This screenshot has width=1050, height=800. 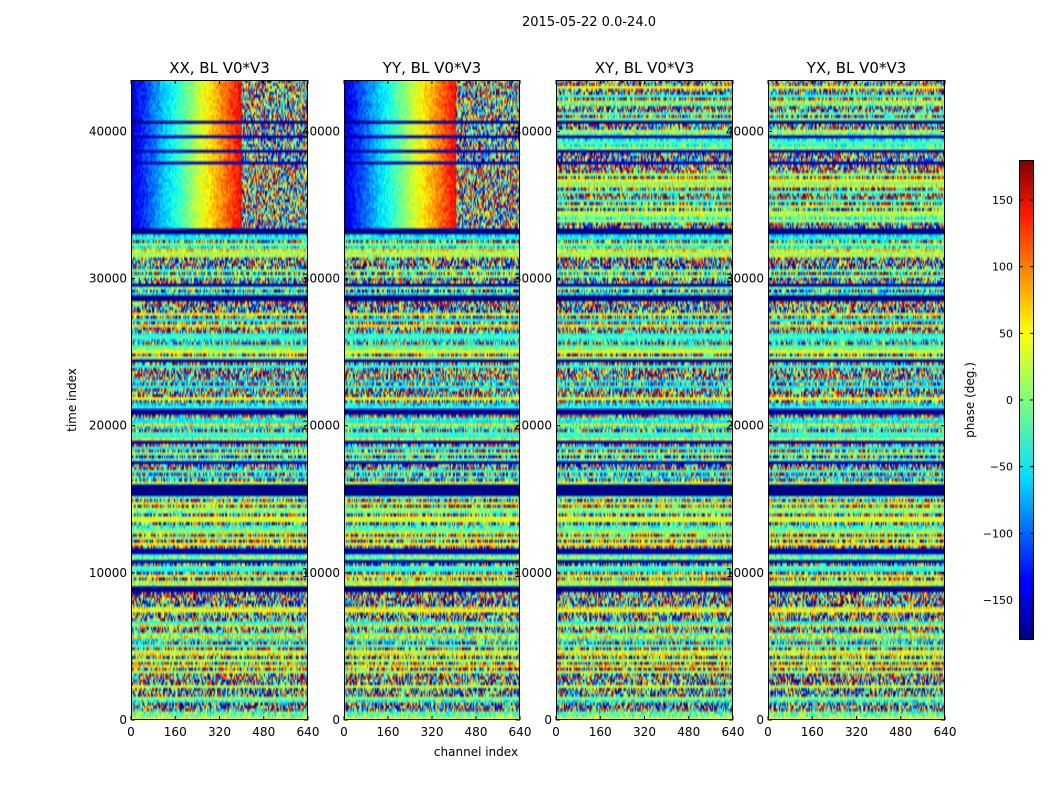 What do you see at coordinates (1001, 467) in the screenshot?
I see `colorbar-tick-label: −50` at bounding box center [1001, 467].